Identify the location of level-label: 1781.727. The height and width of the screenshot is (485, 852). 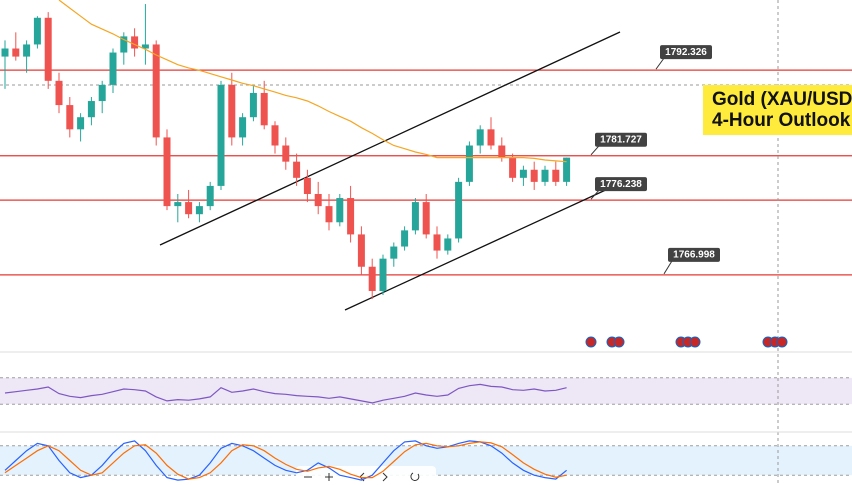
(621, 139).